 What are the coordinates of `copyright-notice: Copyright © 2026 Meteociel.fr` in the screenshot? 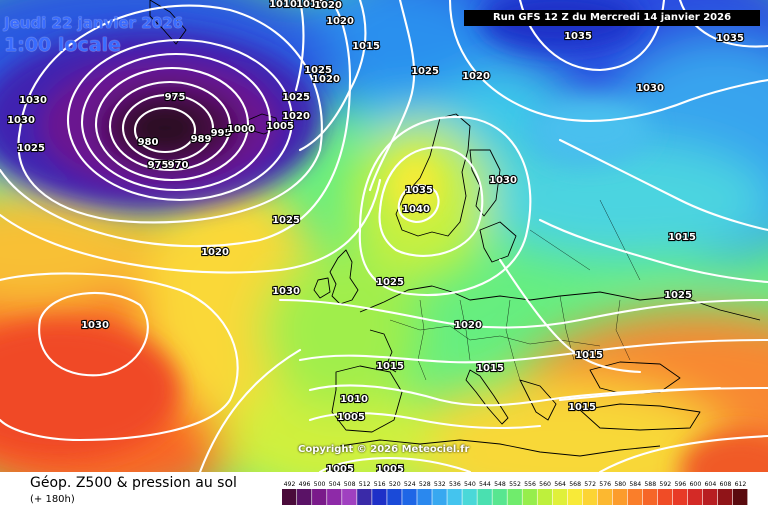 It's located at (384, 449).